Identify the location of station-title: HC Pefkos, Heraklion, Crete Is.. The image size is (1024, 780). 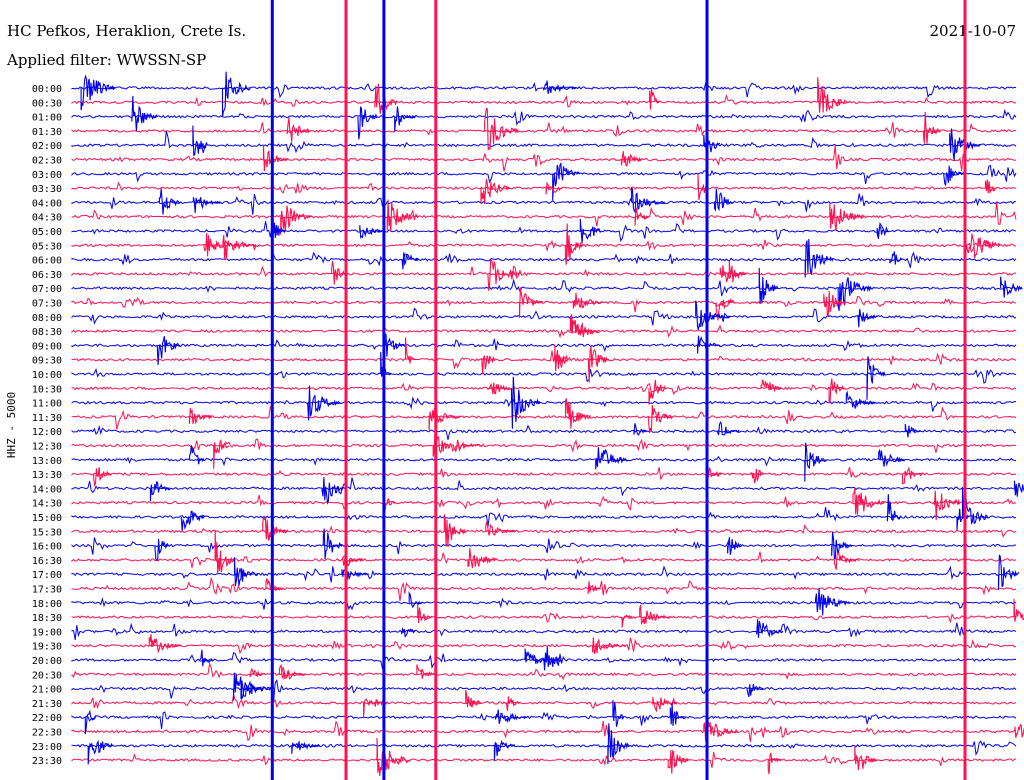
(127, 31).